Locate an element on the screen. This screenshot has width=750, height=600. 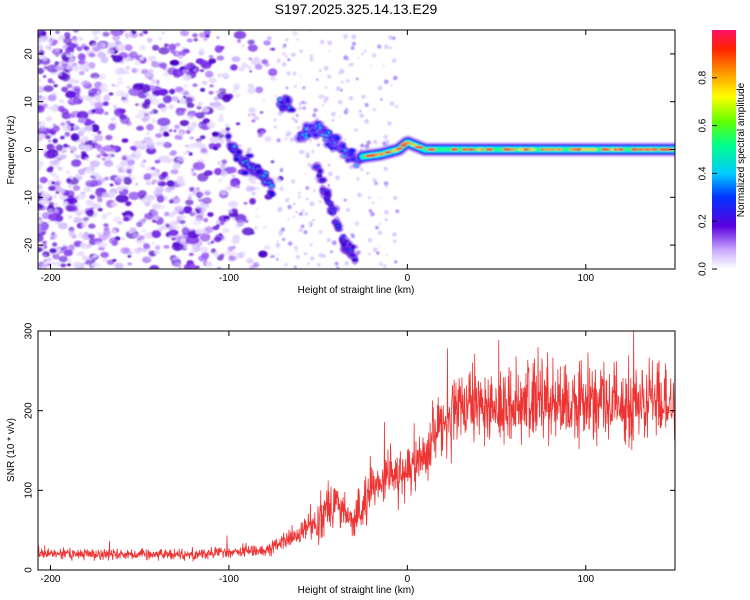
branch-peak is located at coordinates (356, 165).